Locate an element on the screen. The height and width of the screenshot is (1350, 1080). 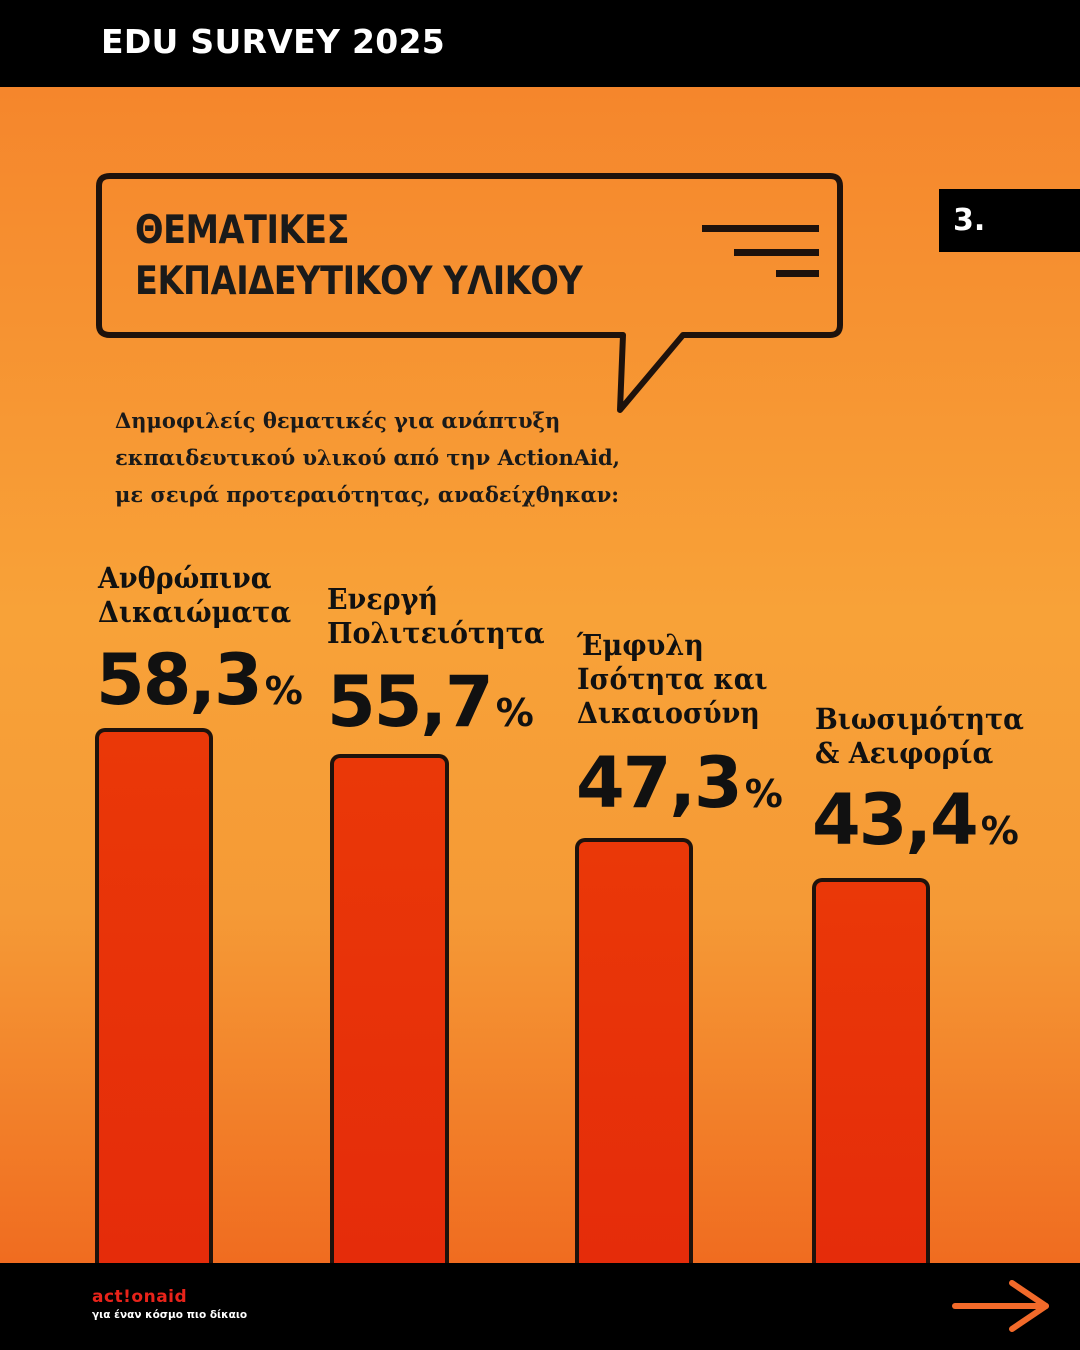
value-label: 58,3% is located at coordinates (199, 680).